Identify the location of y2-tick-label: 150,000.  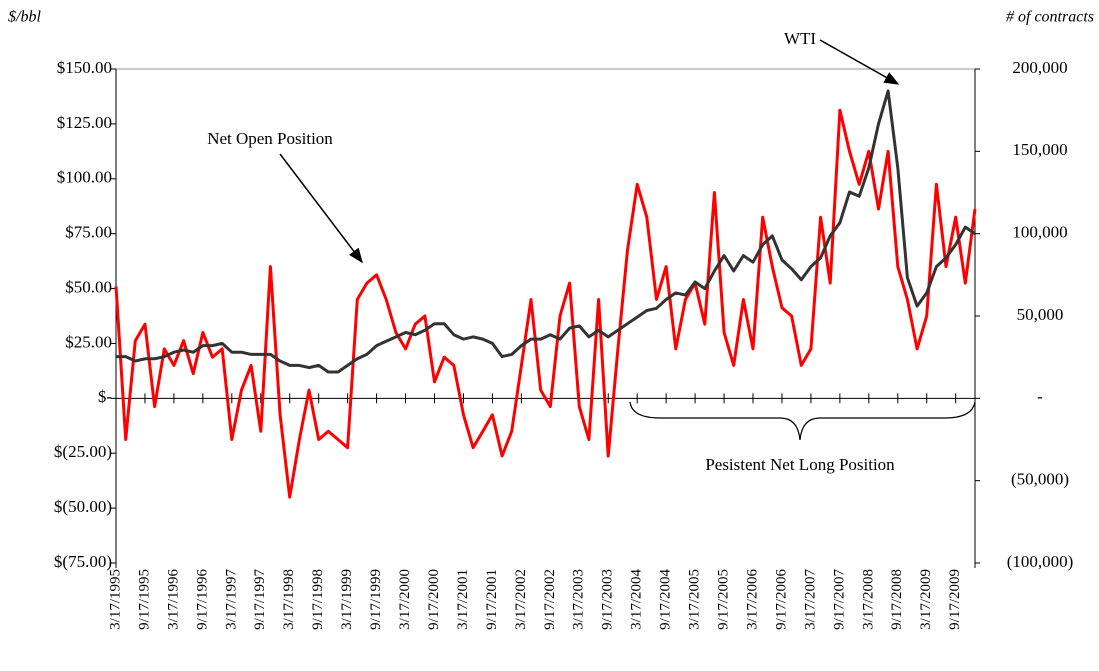
(1039, 149).